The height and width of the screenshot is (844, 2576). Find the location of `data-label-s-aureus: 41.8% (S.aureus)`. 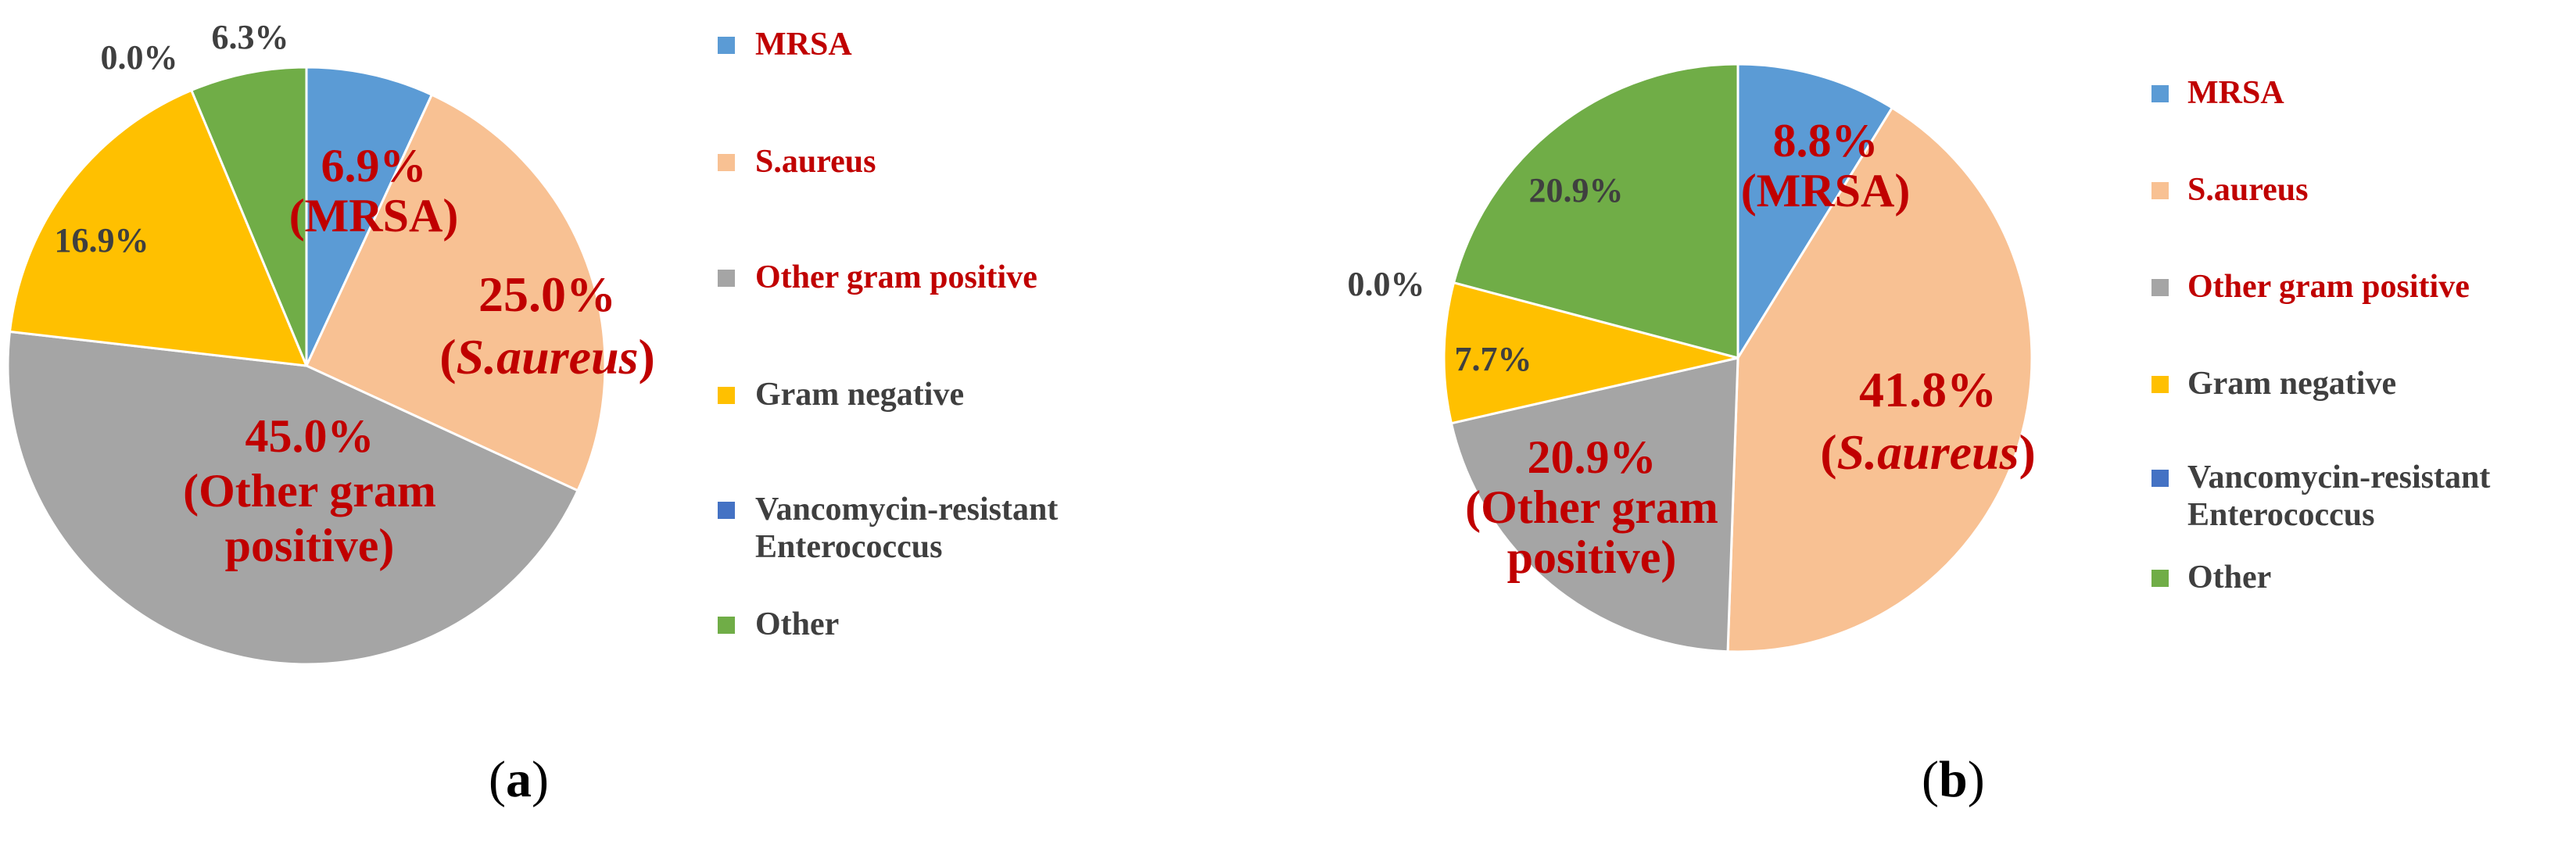

data-label-s-aureus: 41.8% (S.aureus) is located at coordinates (1928, 421).